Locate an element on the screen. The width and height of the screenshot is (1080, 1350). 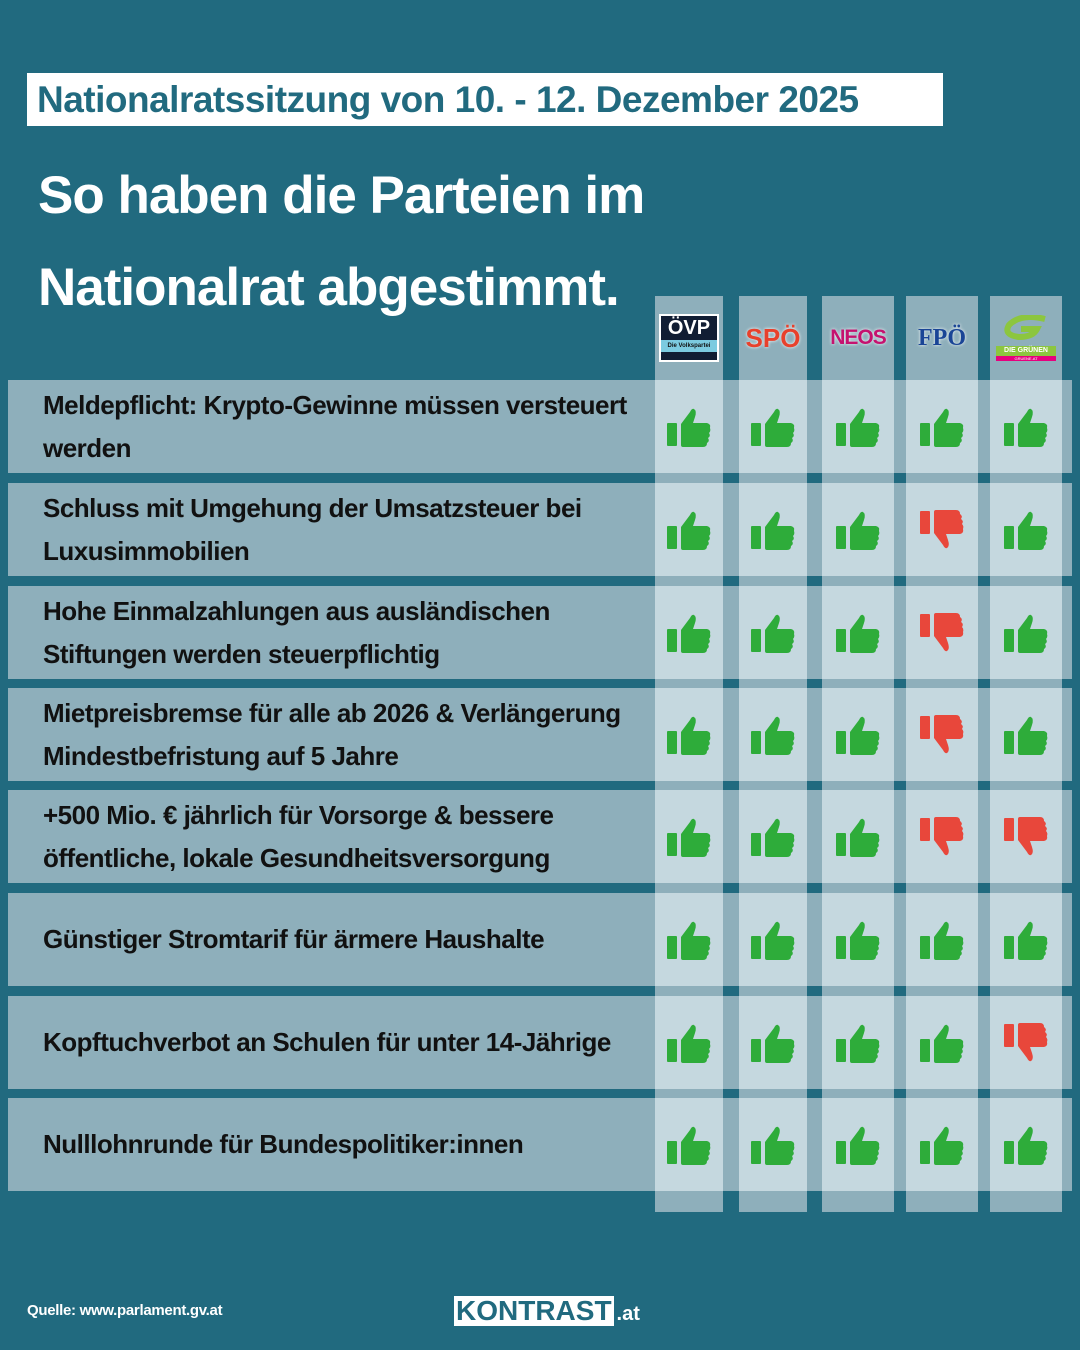
gruene-g-icon is located at coordinates (1025, 327).